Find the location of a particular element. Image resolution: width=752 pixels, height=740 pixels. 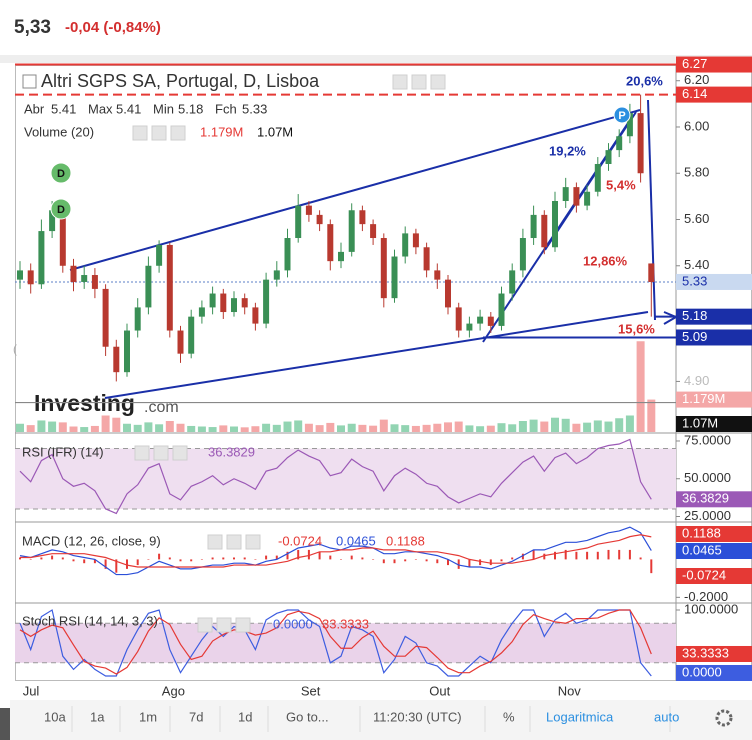

legend-toggle is located at coordinates (29, 81).